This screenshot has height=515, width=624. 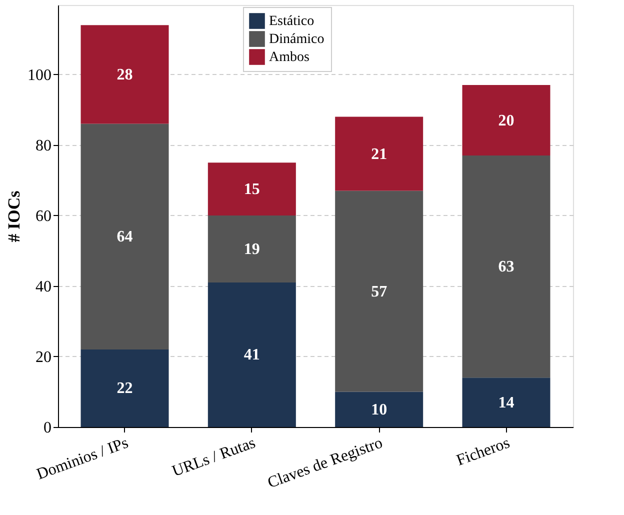 What do you see at coordinates (483, 452) in the screenshot?
I see `x-tick-label: Ficheros` at bounding box center [483, 452].